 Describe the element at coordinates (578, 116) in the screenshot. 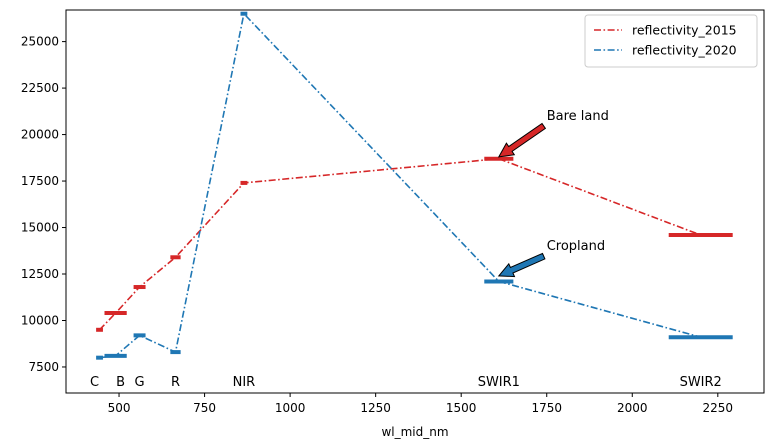

I see `annotation-label-0: Bare land` at that location.